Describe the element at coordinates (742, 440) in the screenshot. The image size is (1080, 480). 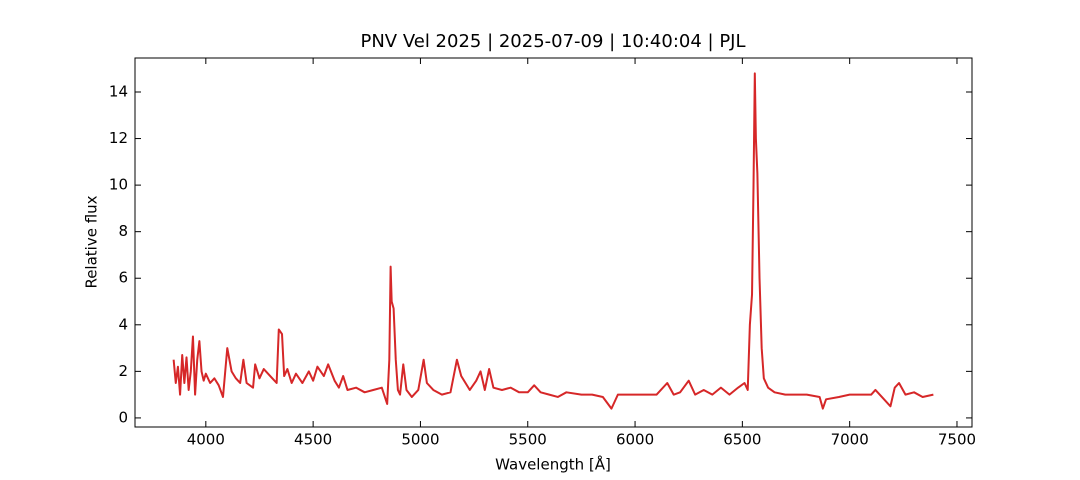
I see `x-tick-label: 6500` at that location.